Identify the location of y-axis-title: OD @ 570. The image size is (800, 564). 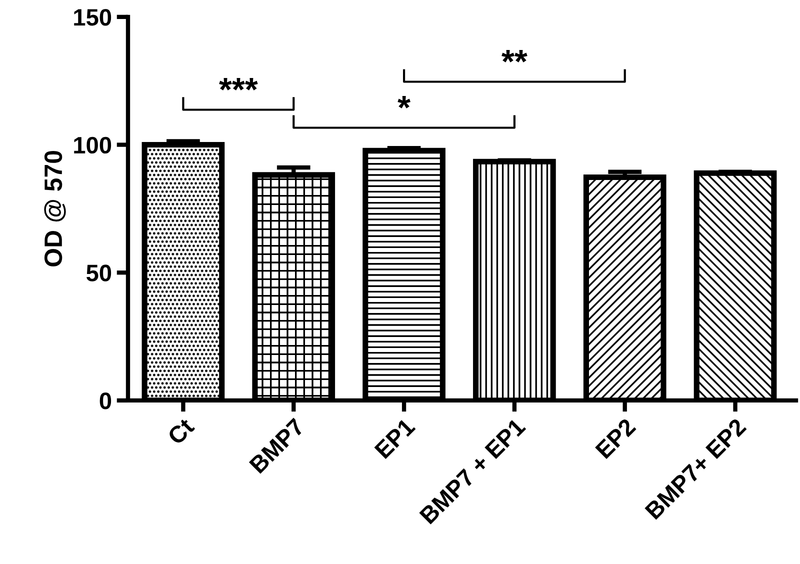
(55, 208).